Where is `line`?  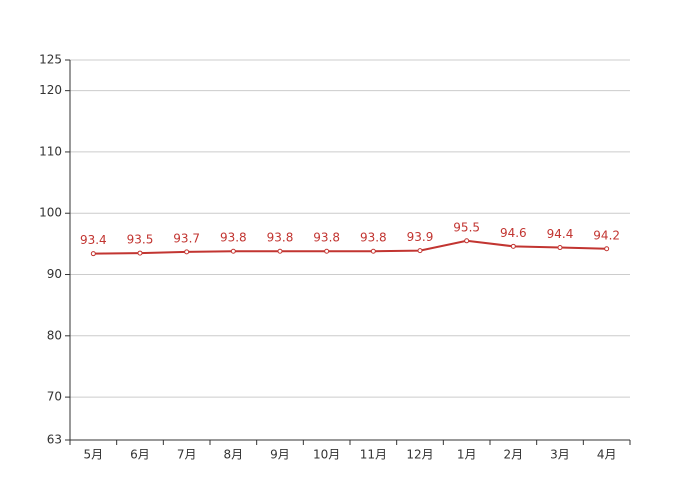 line is located at coordinates (350, 247).